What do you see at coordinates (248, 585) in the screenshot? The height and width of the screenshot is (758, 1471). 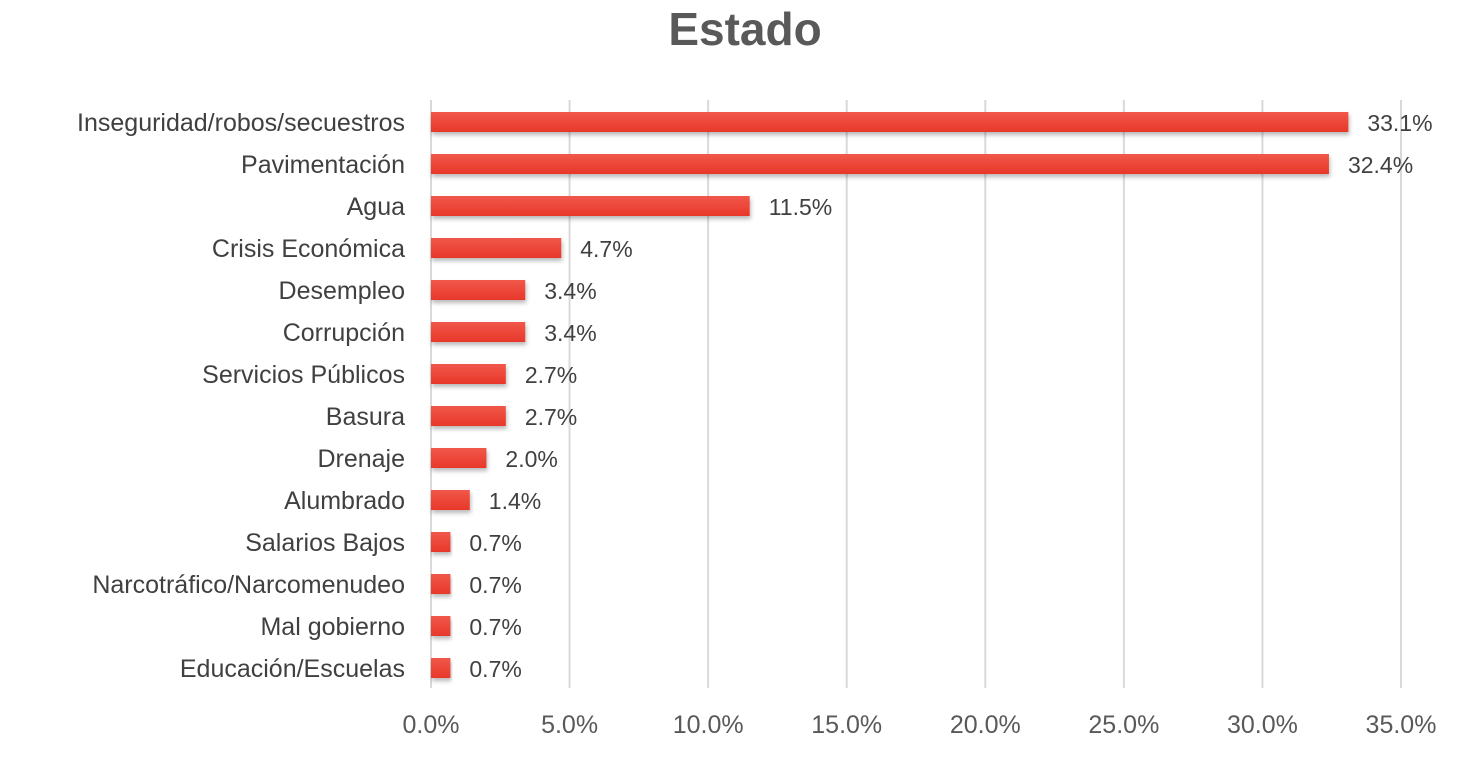 I see `category-label: Narcotráfico/Narcomenudeo` at bounding box center [248, 585].